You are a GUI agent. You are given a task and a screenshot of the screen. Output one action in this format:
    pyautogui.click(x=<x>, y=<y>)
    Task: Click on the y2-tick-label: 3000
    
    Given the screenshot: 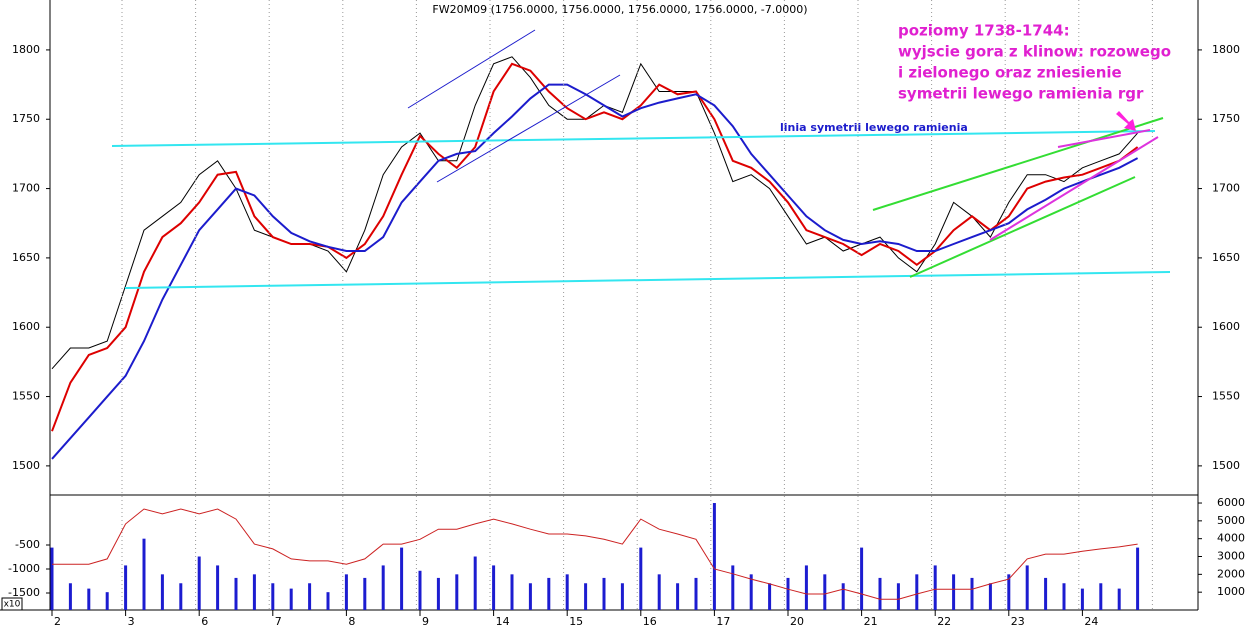 What is the action you would take?
    pyautogui.click(x=1231, y=556)
    